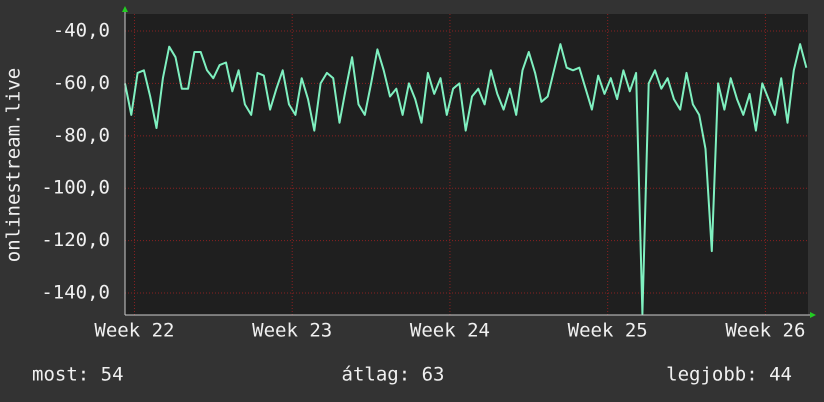 This screenshot has height=402, width=824. What do you see at coordinates (75, 240) in the screenshot?
I see `y-tick-label: -120,0` at bounding box center [75, 240].